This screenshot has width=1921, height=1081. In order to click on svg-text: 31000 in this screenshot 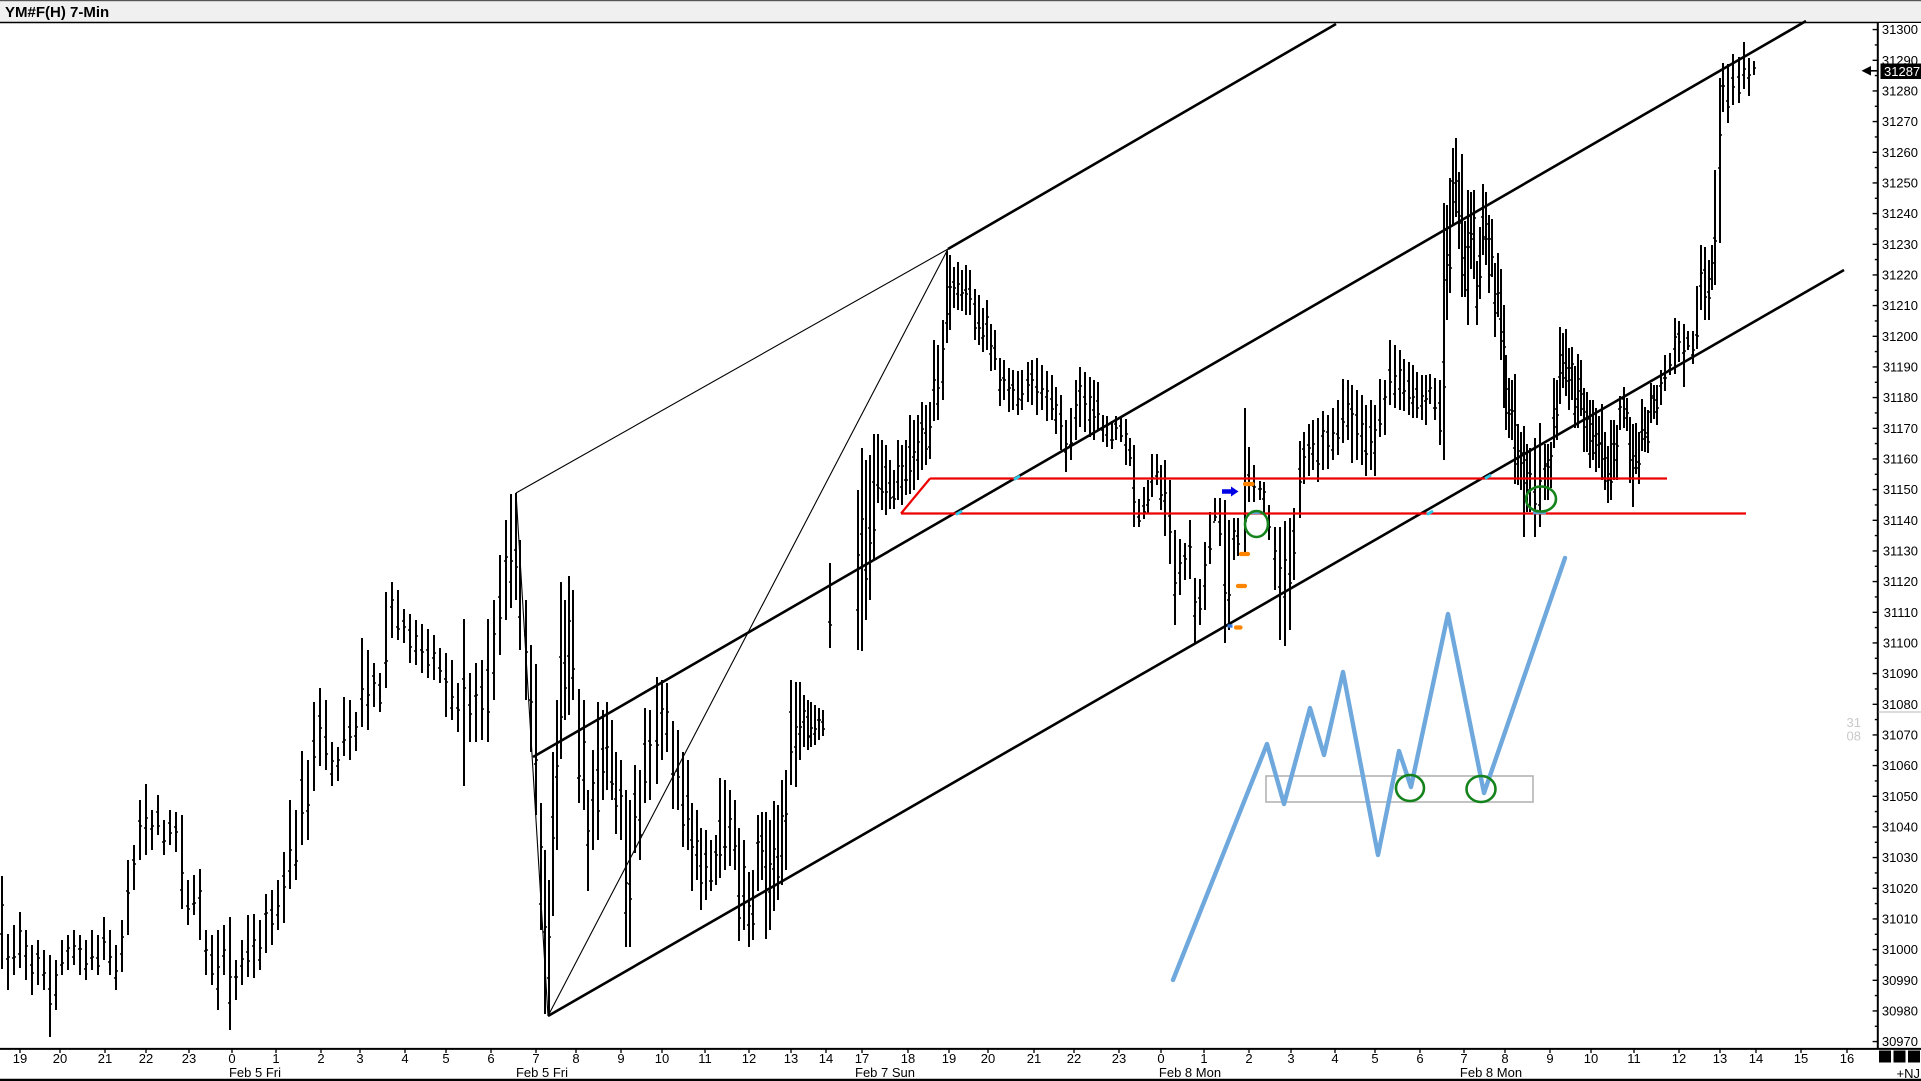, I will do `click(1900, 949)`.